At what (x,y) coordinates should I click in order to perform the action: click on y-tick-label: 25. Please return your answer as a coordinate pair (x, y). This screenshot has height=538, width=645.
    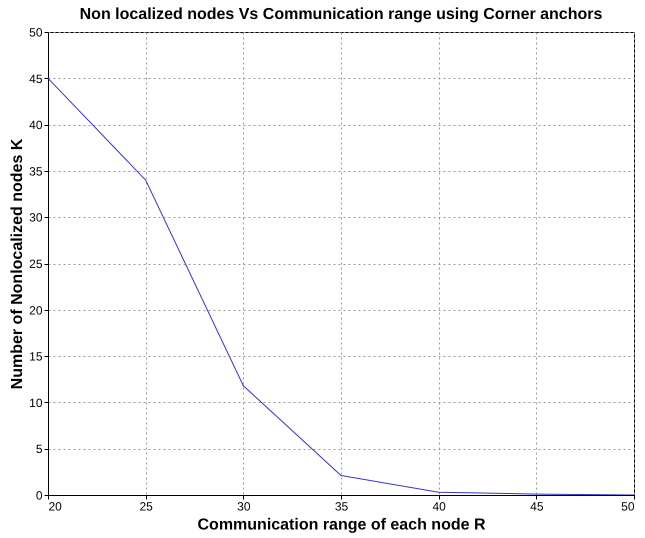
    Looking at the image, I should click on (36, 264).